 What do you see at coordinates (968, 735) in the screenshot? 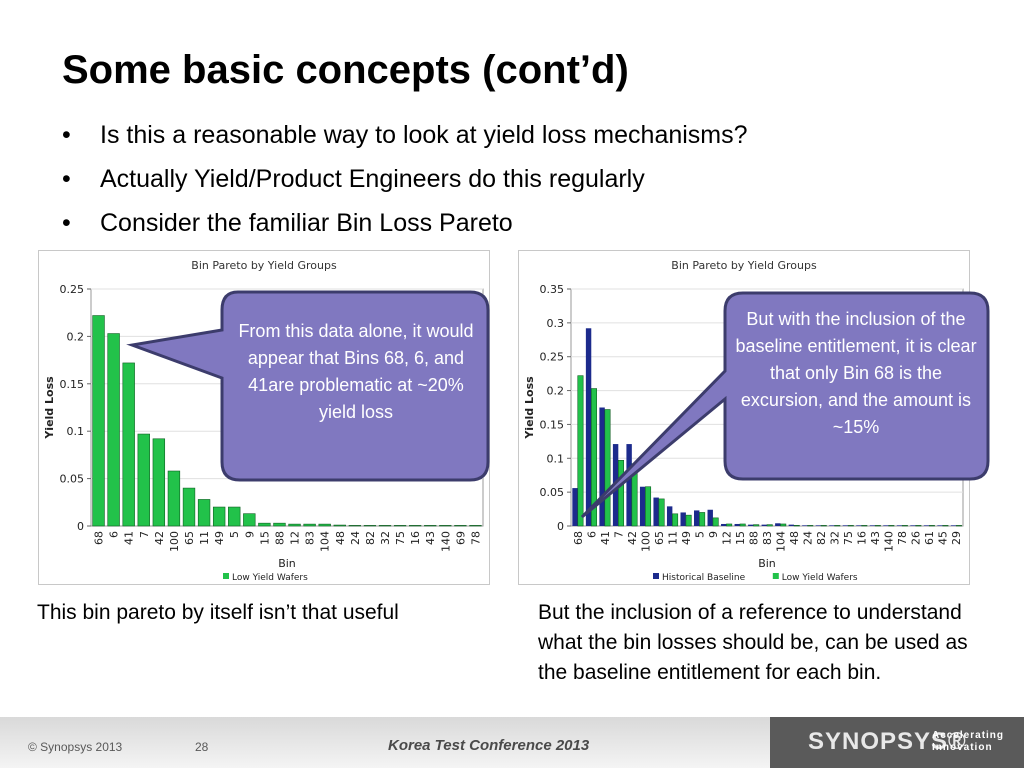
I see `tagline-line-1: Accelerating` at bounding box center [968, 735].